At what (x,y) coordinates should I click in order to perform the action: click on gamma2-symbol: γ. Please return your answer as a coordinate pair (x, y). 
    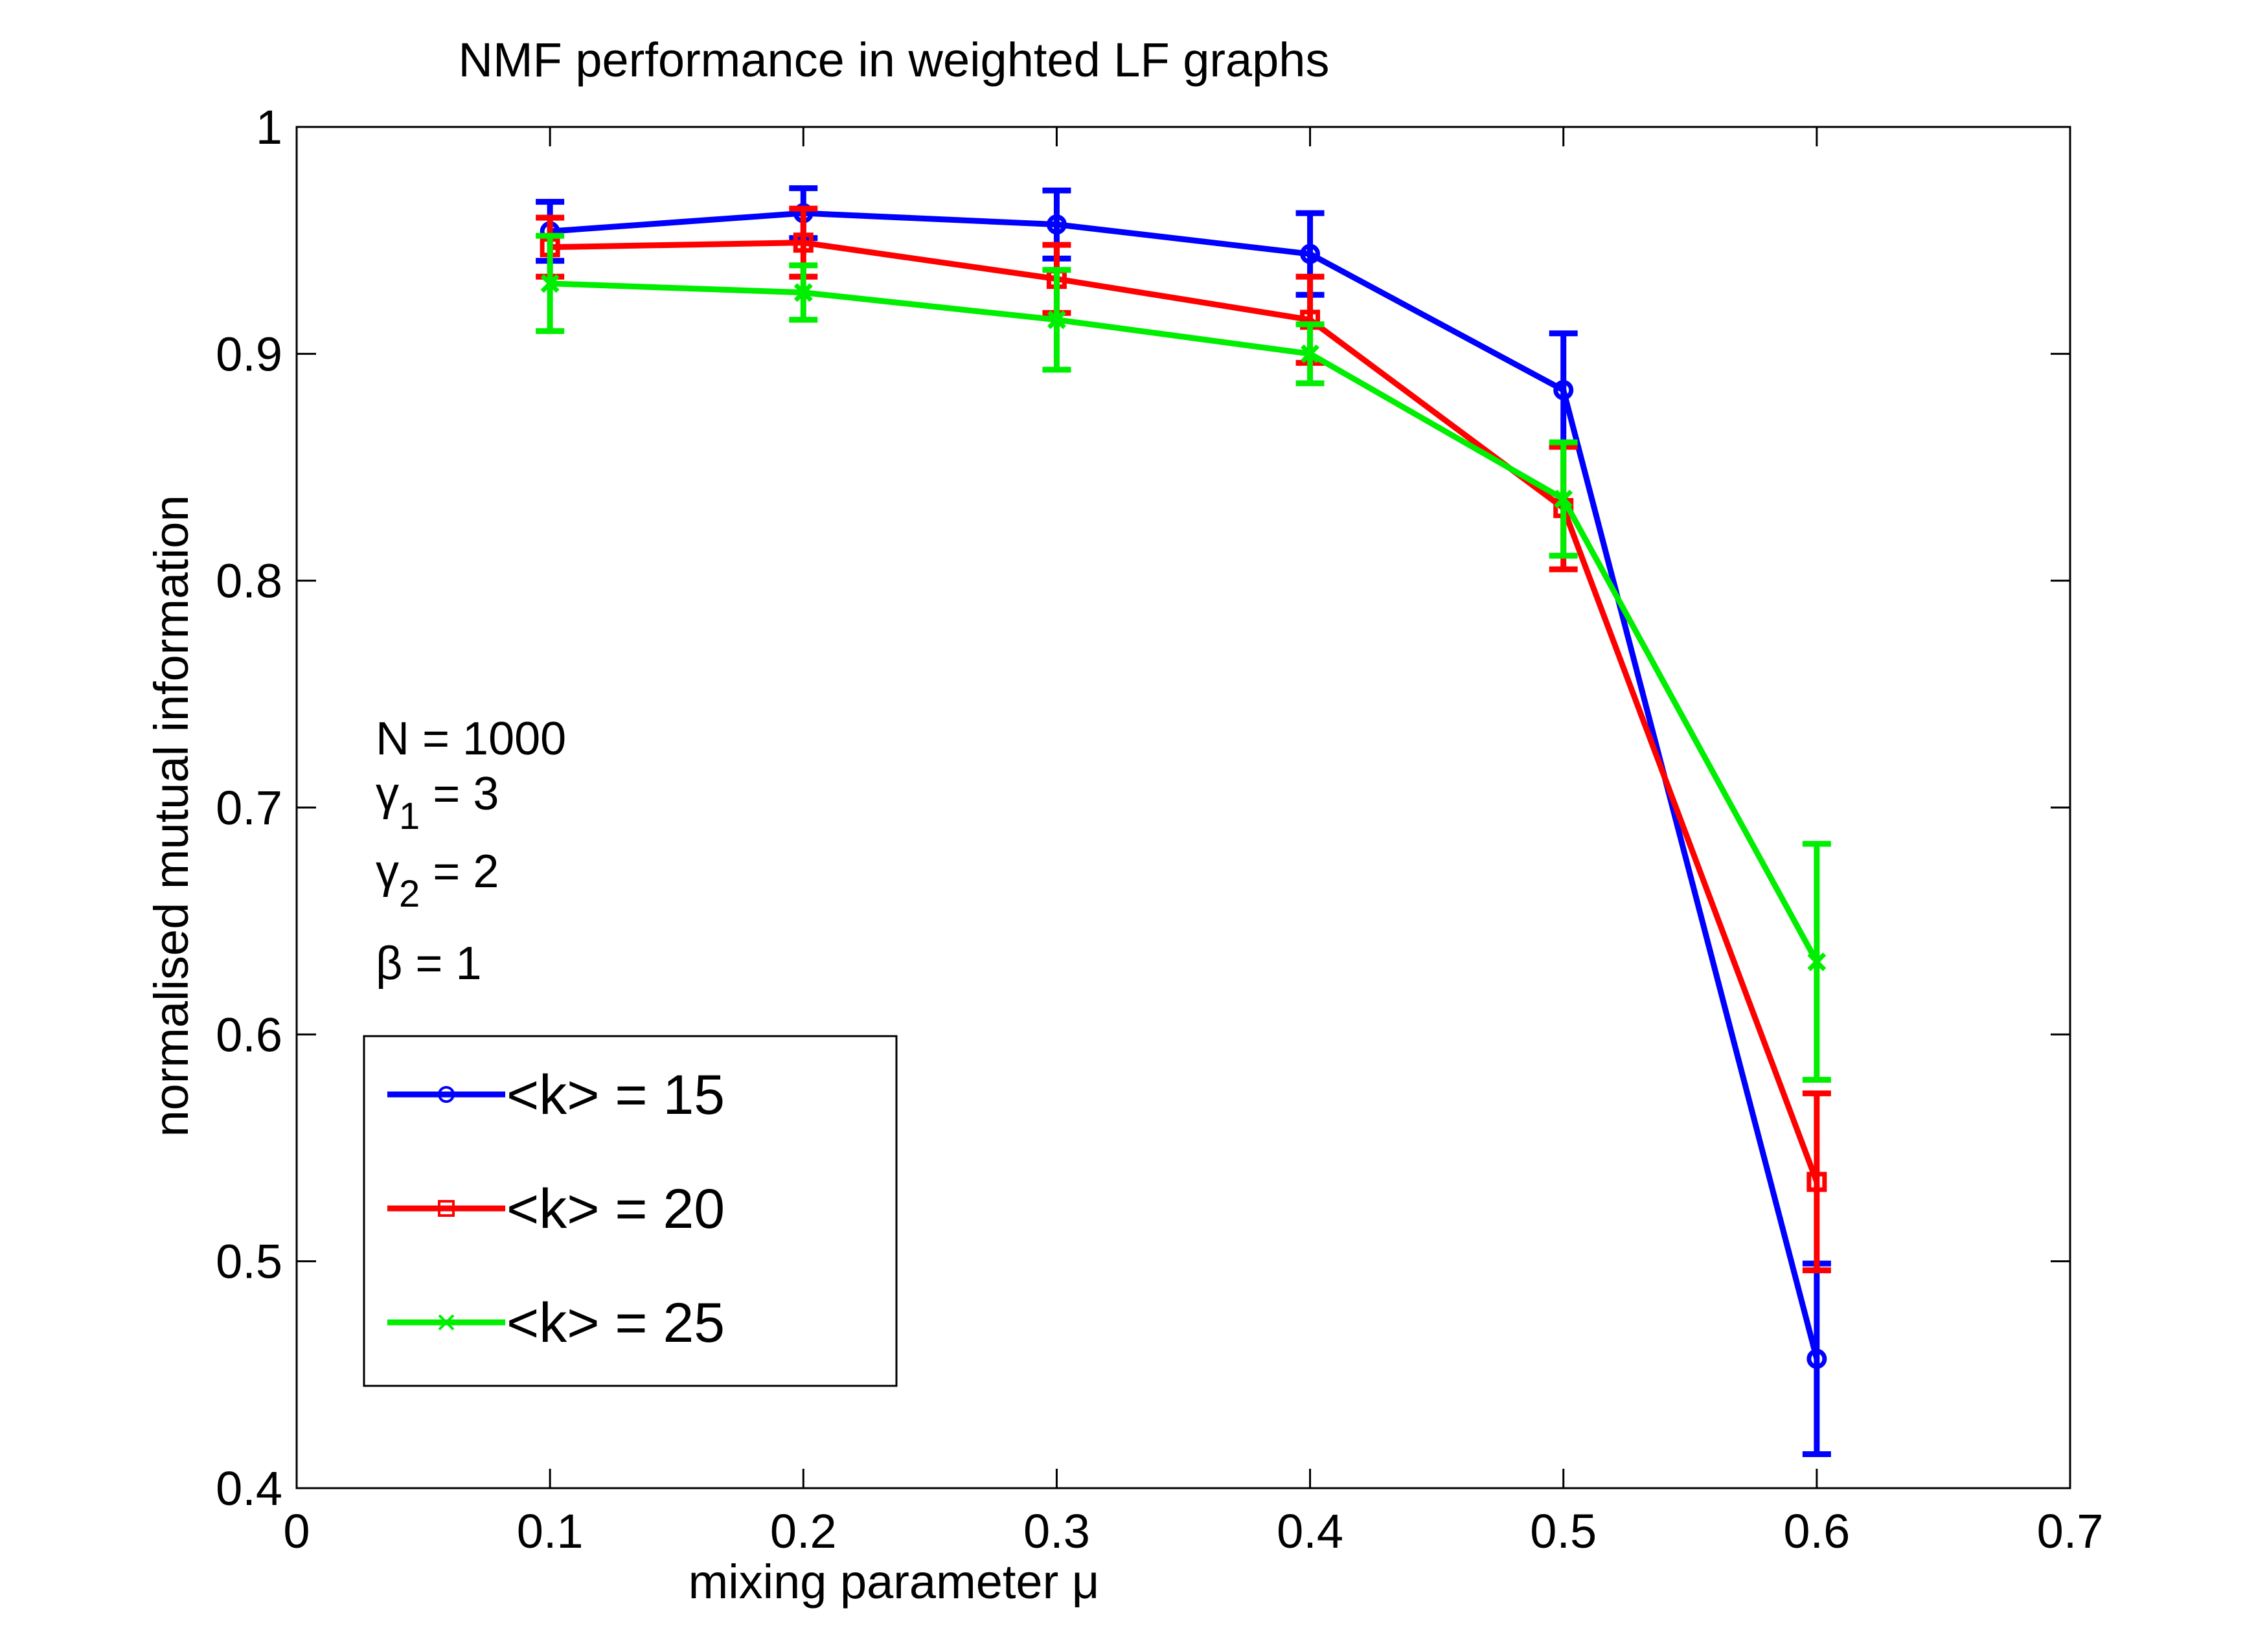
    Looking at the image, I should click on (387, 872).